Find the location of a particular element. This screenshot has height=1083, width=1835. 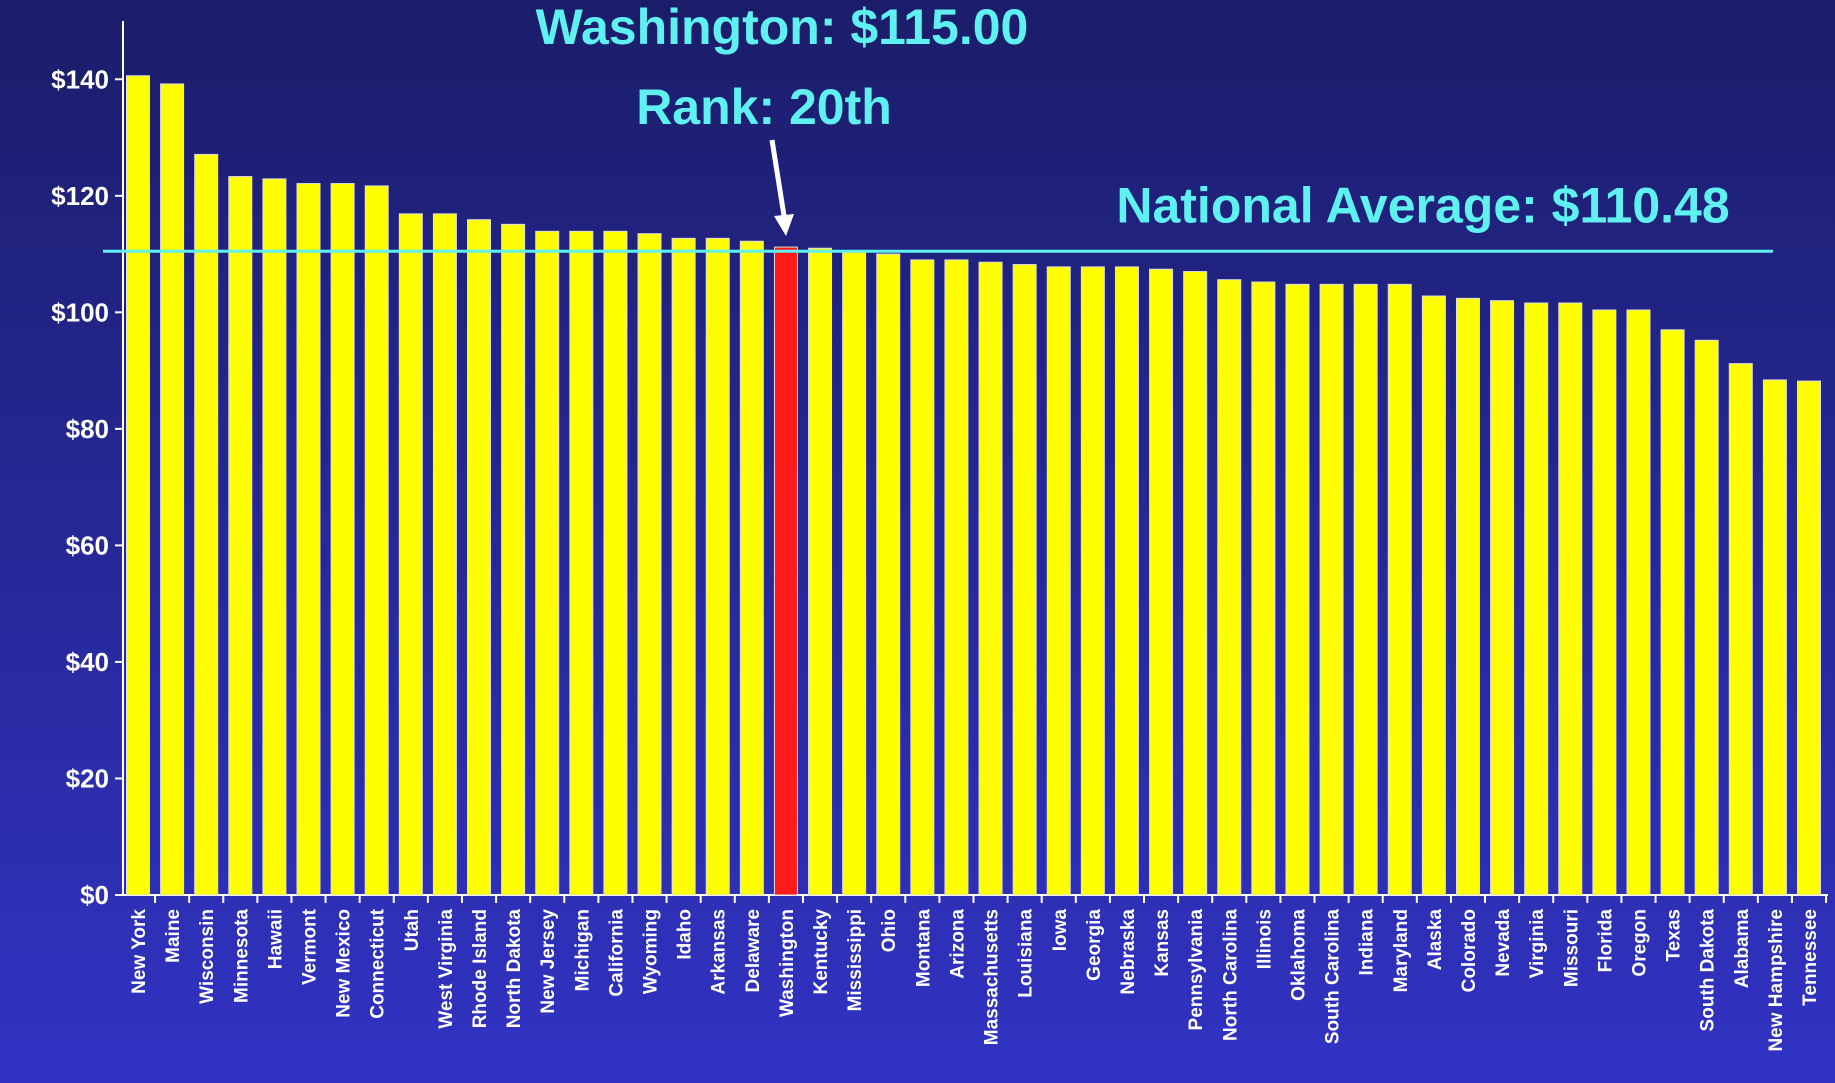

y-tick-label: $20 is located at coordinates (87, 778).